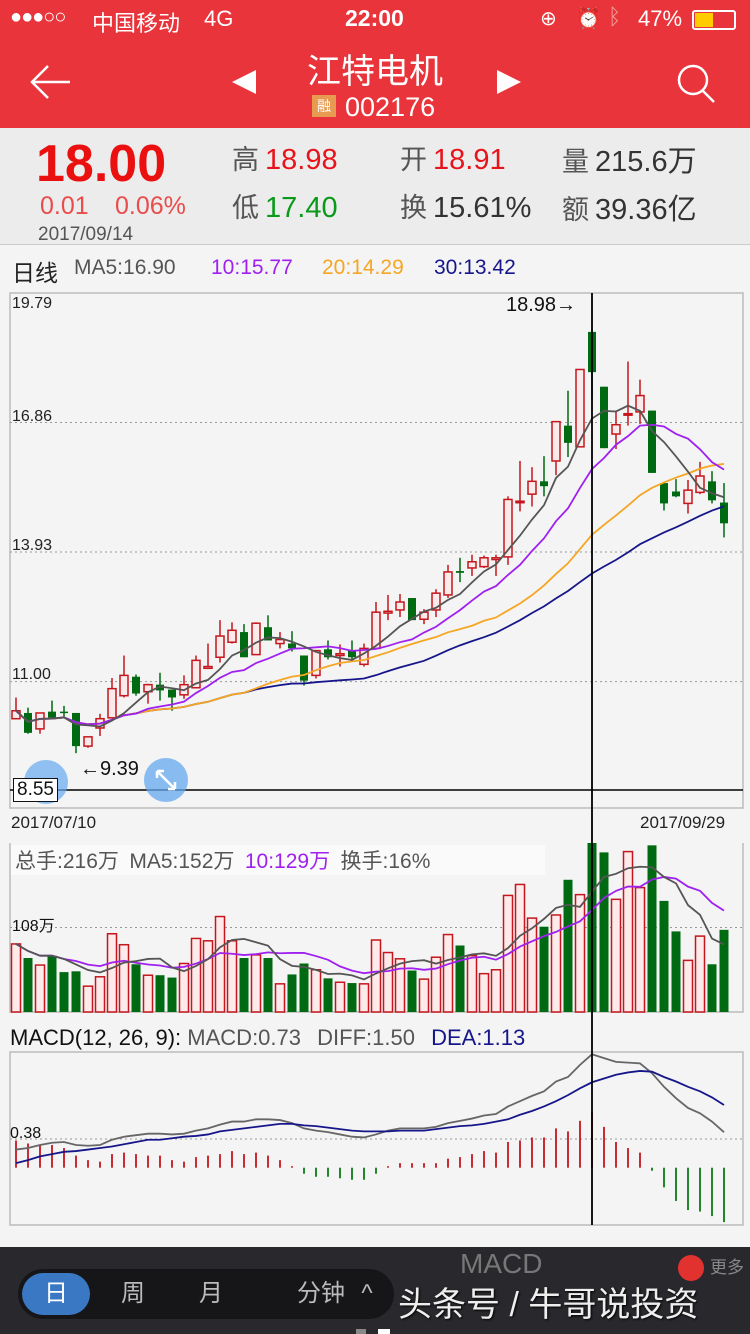 Image resolution: width=750 pixels, height=1334 pixels. I want to click on bluetooth-icon: ᛒ, so click(615, 16).